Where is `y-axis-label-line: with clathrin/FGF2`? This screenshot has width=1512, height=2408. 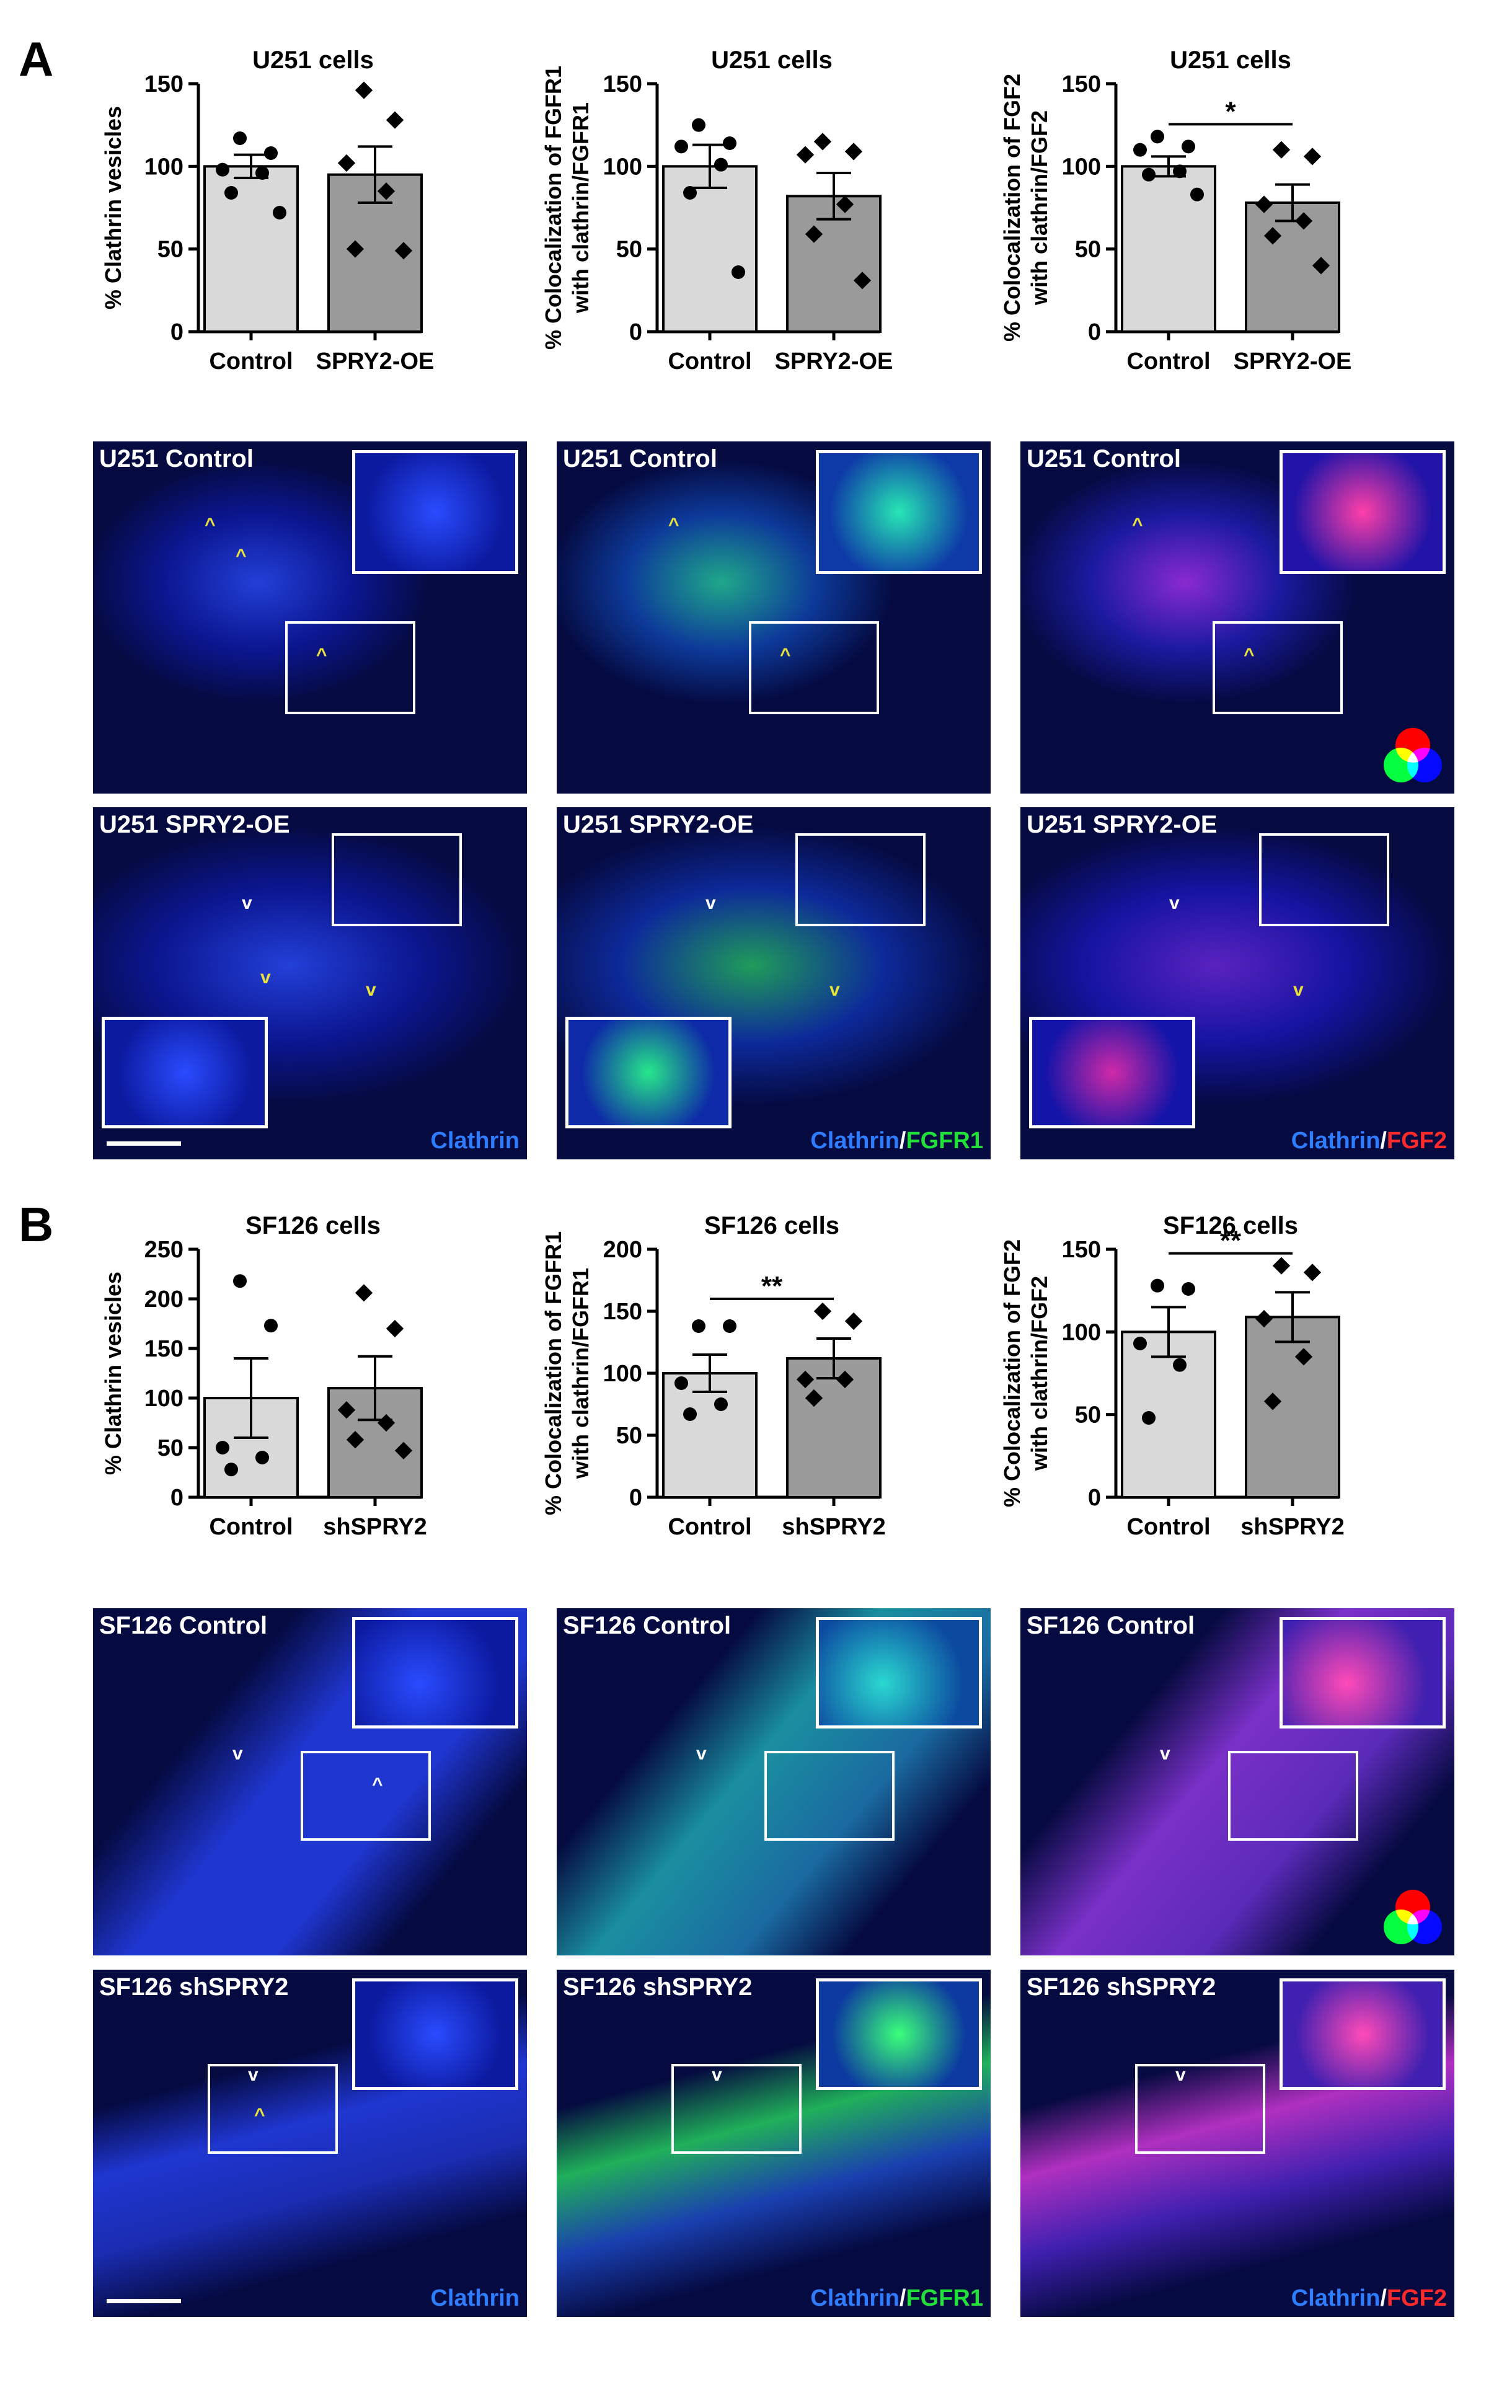 y-axis-label-line: with clathrin/FGF2 is located at coordinates (1039, 208).